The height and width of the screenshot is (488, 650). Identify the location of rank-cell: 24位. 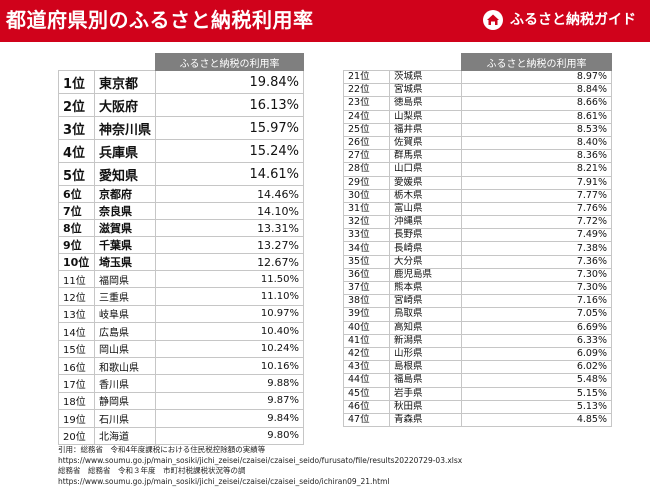
(366, 116).